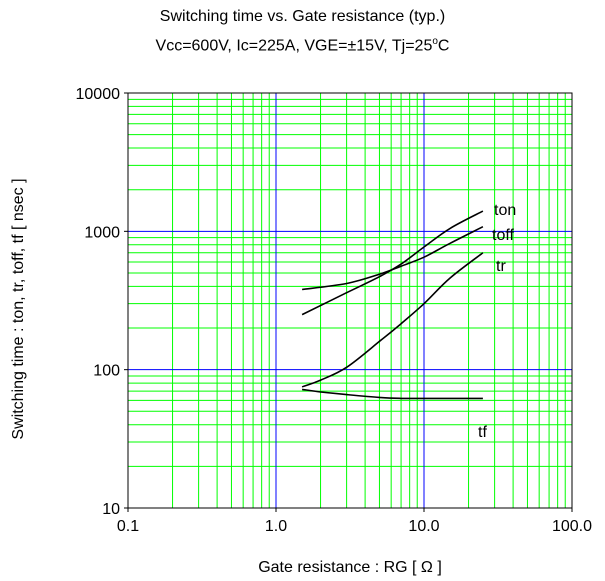 The width and height of the screenshot is (605, 581). Describe the element at coordinates (503, 235) in the screenshot. I see `series-label-toff: toff` at that location.